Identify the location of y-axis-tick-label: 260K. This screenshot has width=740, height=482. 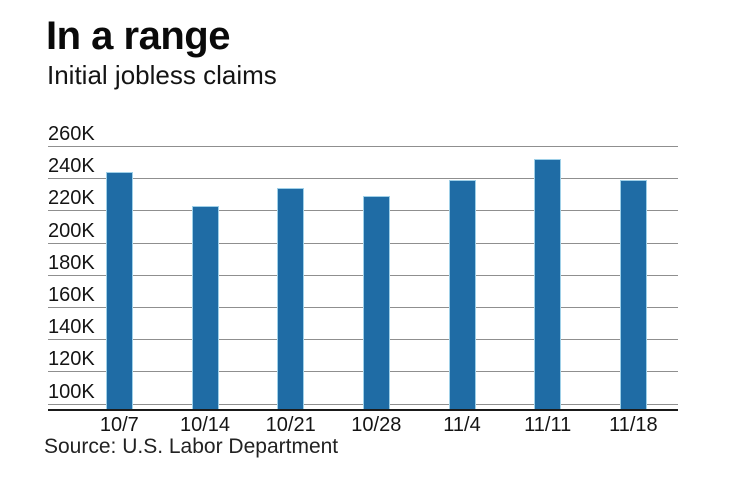
(71, 134).